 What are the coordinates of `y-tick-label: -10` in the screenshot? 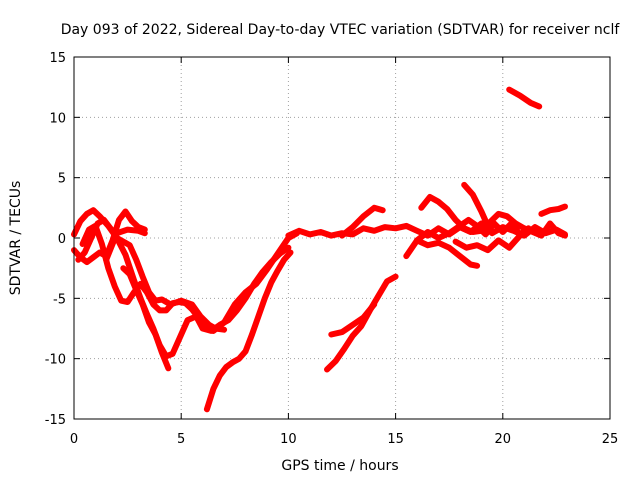 It's located at (55, 360).